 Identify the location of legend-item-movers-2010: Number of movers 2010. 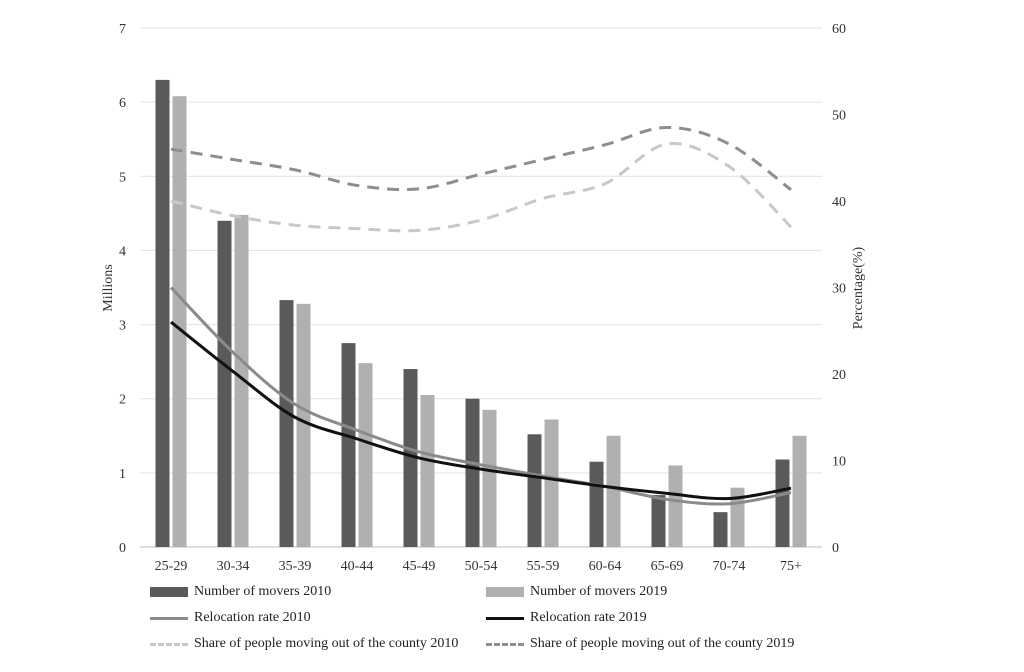
(240, 592).